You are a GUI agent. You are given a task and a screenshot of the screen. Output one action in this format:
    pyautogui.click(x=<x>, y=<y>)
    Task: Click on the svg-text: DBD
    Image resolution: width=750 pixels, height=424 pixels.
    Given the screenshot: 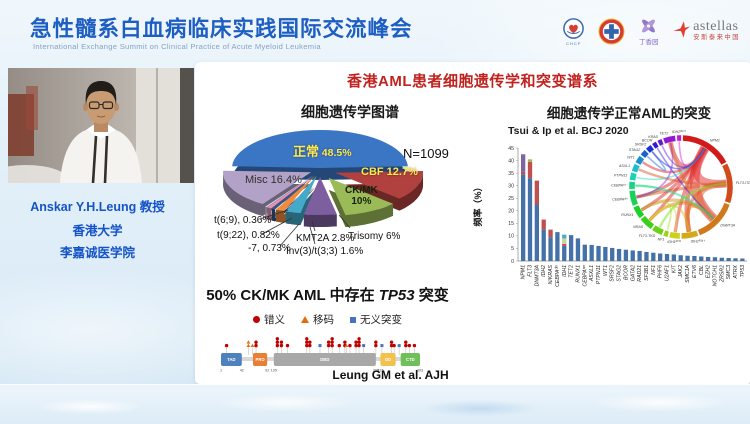 What is the action you would take?
    pyautogui.click(x=324, y=359)
    